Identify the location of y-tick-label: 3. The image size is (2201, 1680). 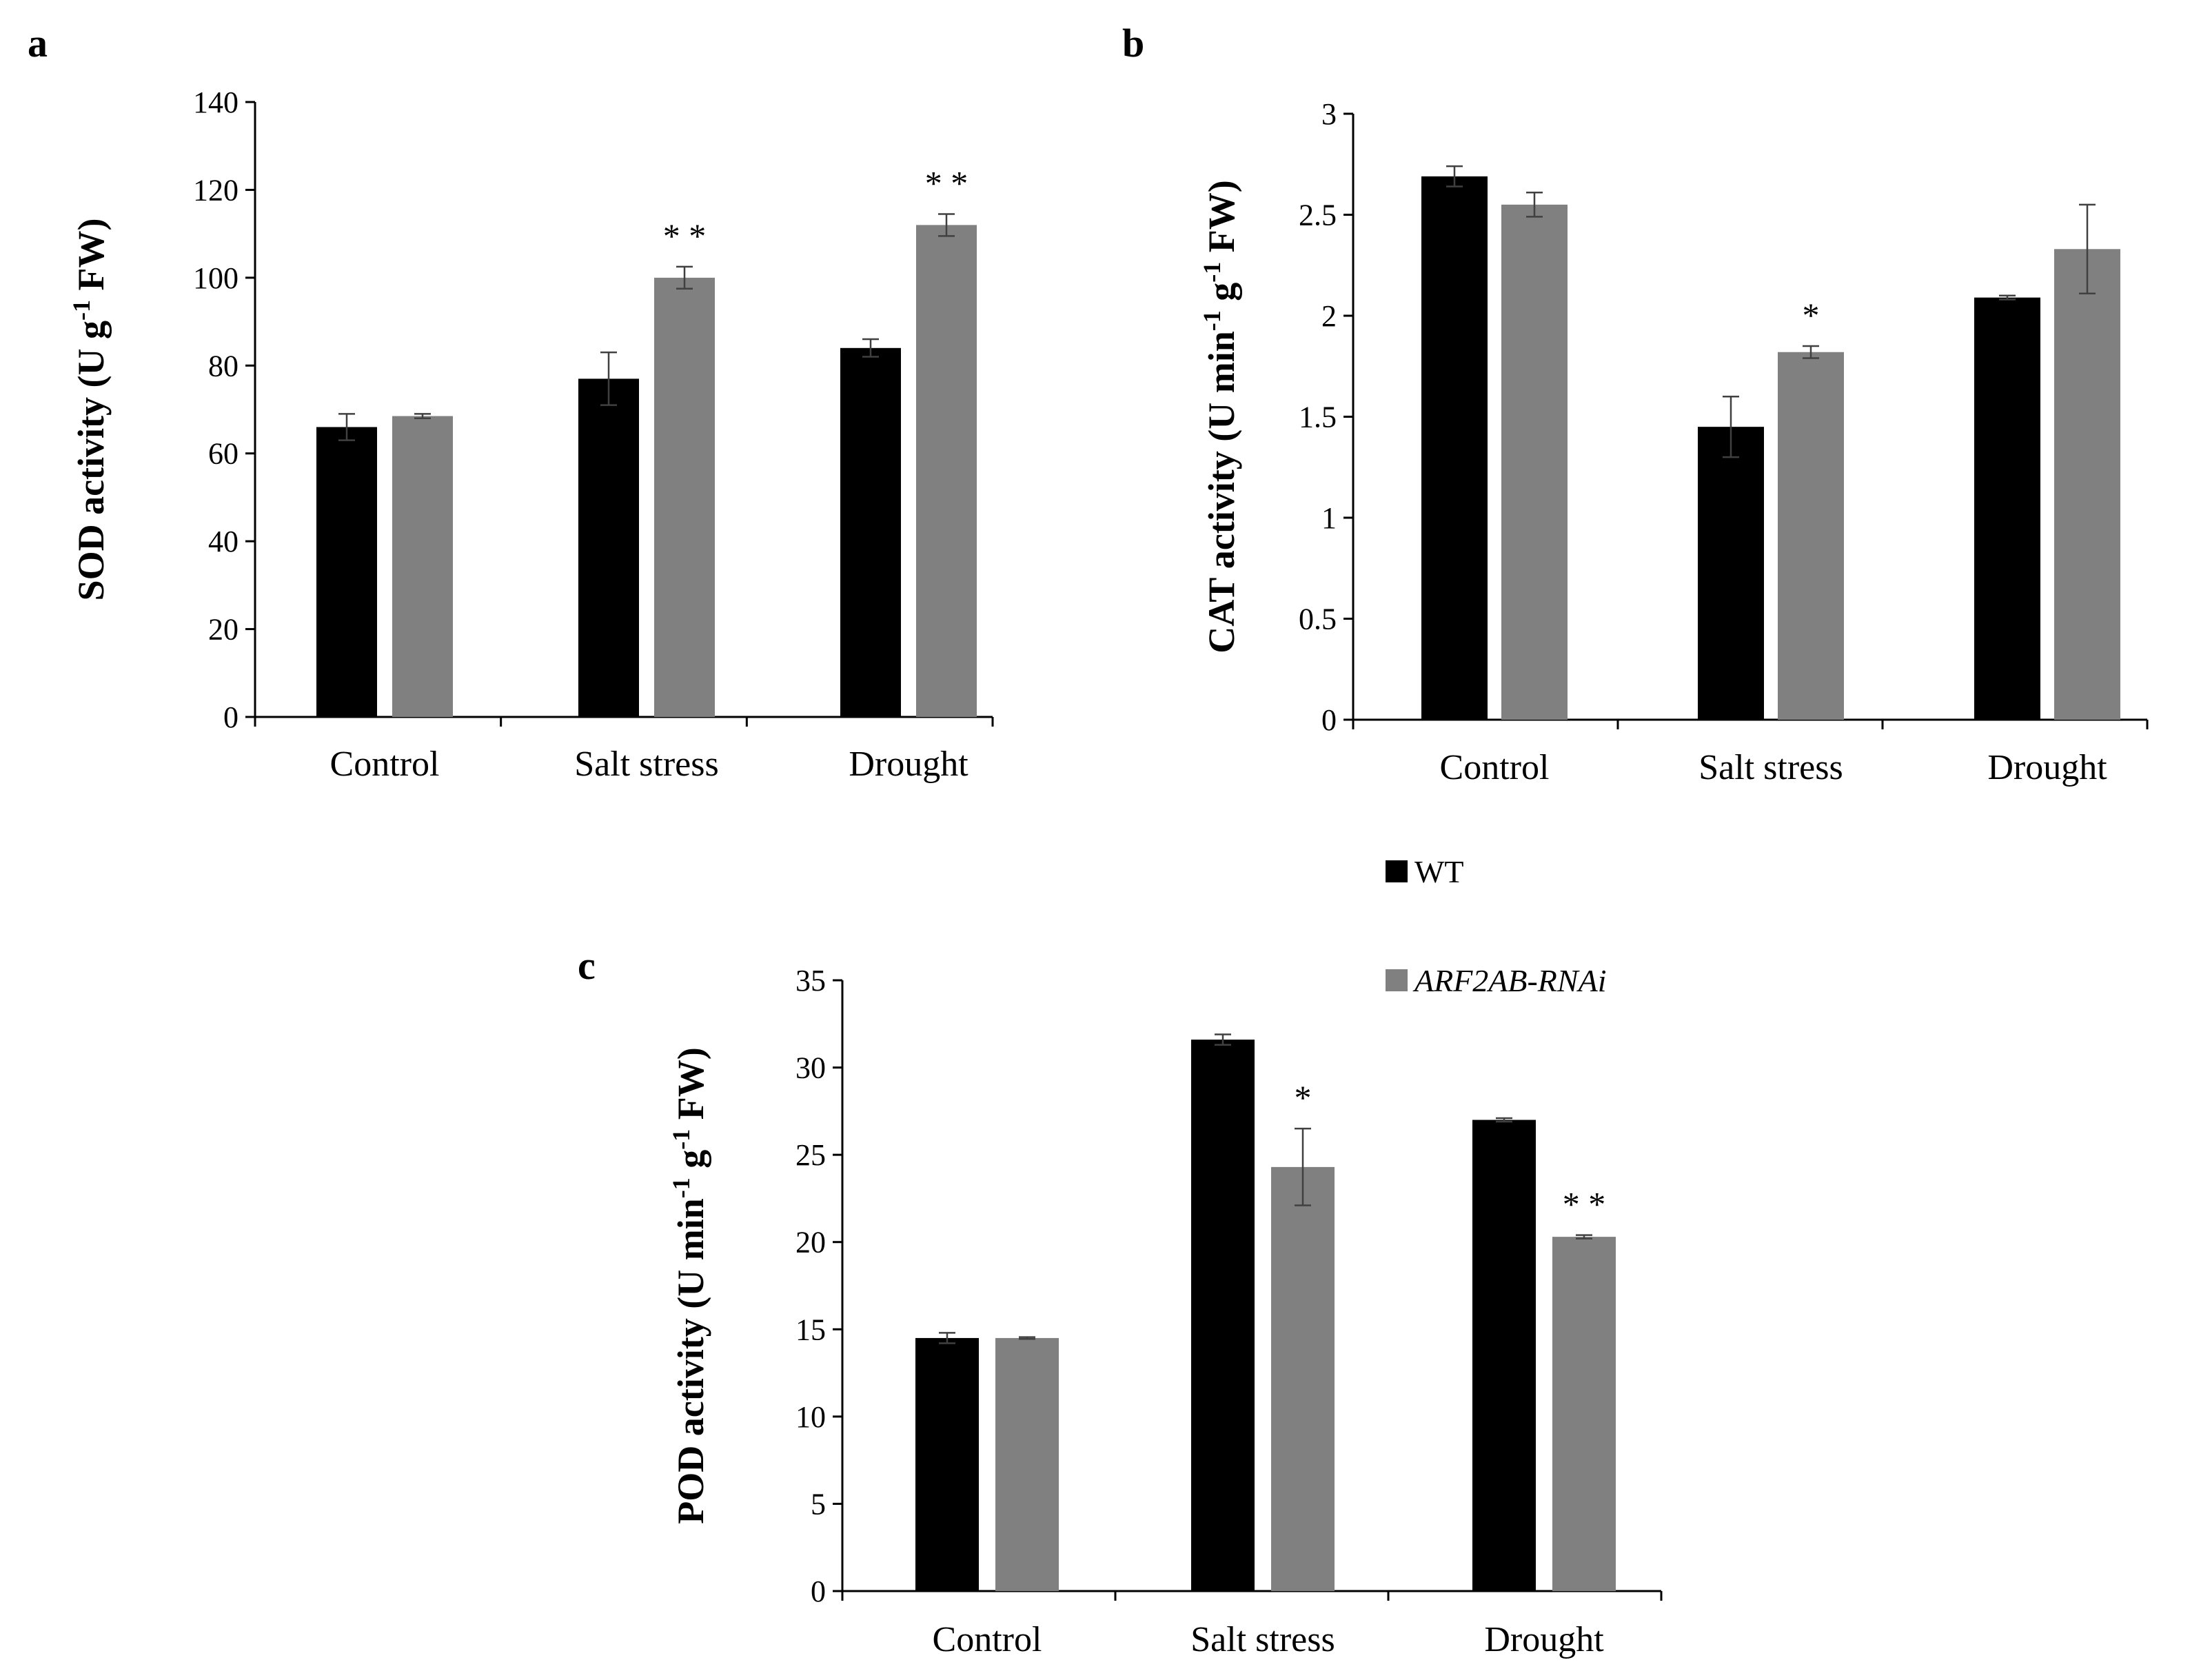
(1329, 114).